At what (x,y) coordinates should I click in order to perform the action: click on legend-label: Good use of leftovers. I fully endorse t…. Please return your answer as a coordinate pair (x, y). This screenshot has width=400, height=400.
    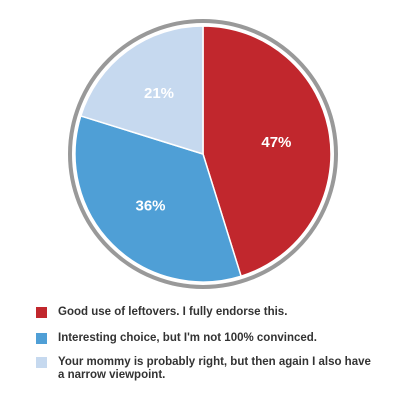
    Looking at the image, I should click on (173, 312).